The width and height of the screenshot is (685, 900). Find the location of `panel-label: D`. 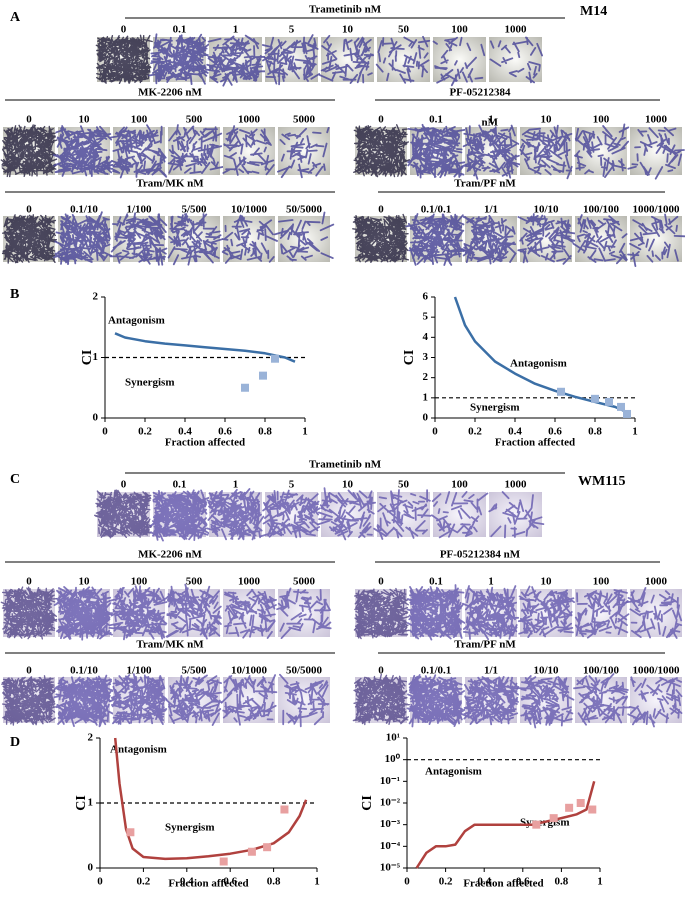

panel-label: D is located at coordinates (15, 742).